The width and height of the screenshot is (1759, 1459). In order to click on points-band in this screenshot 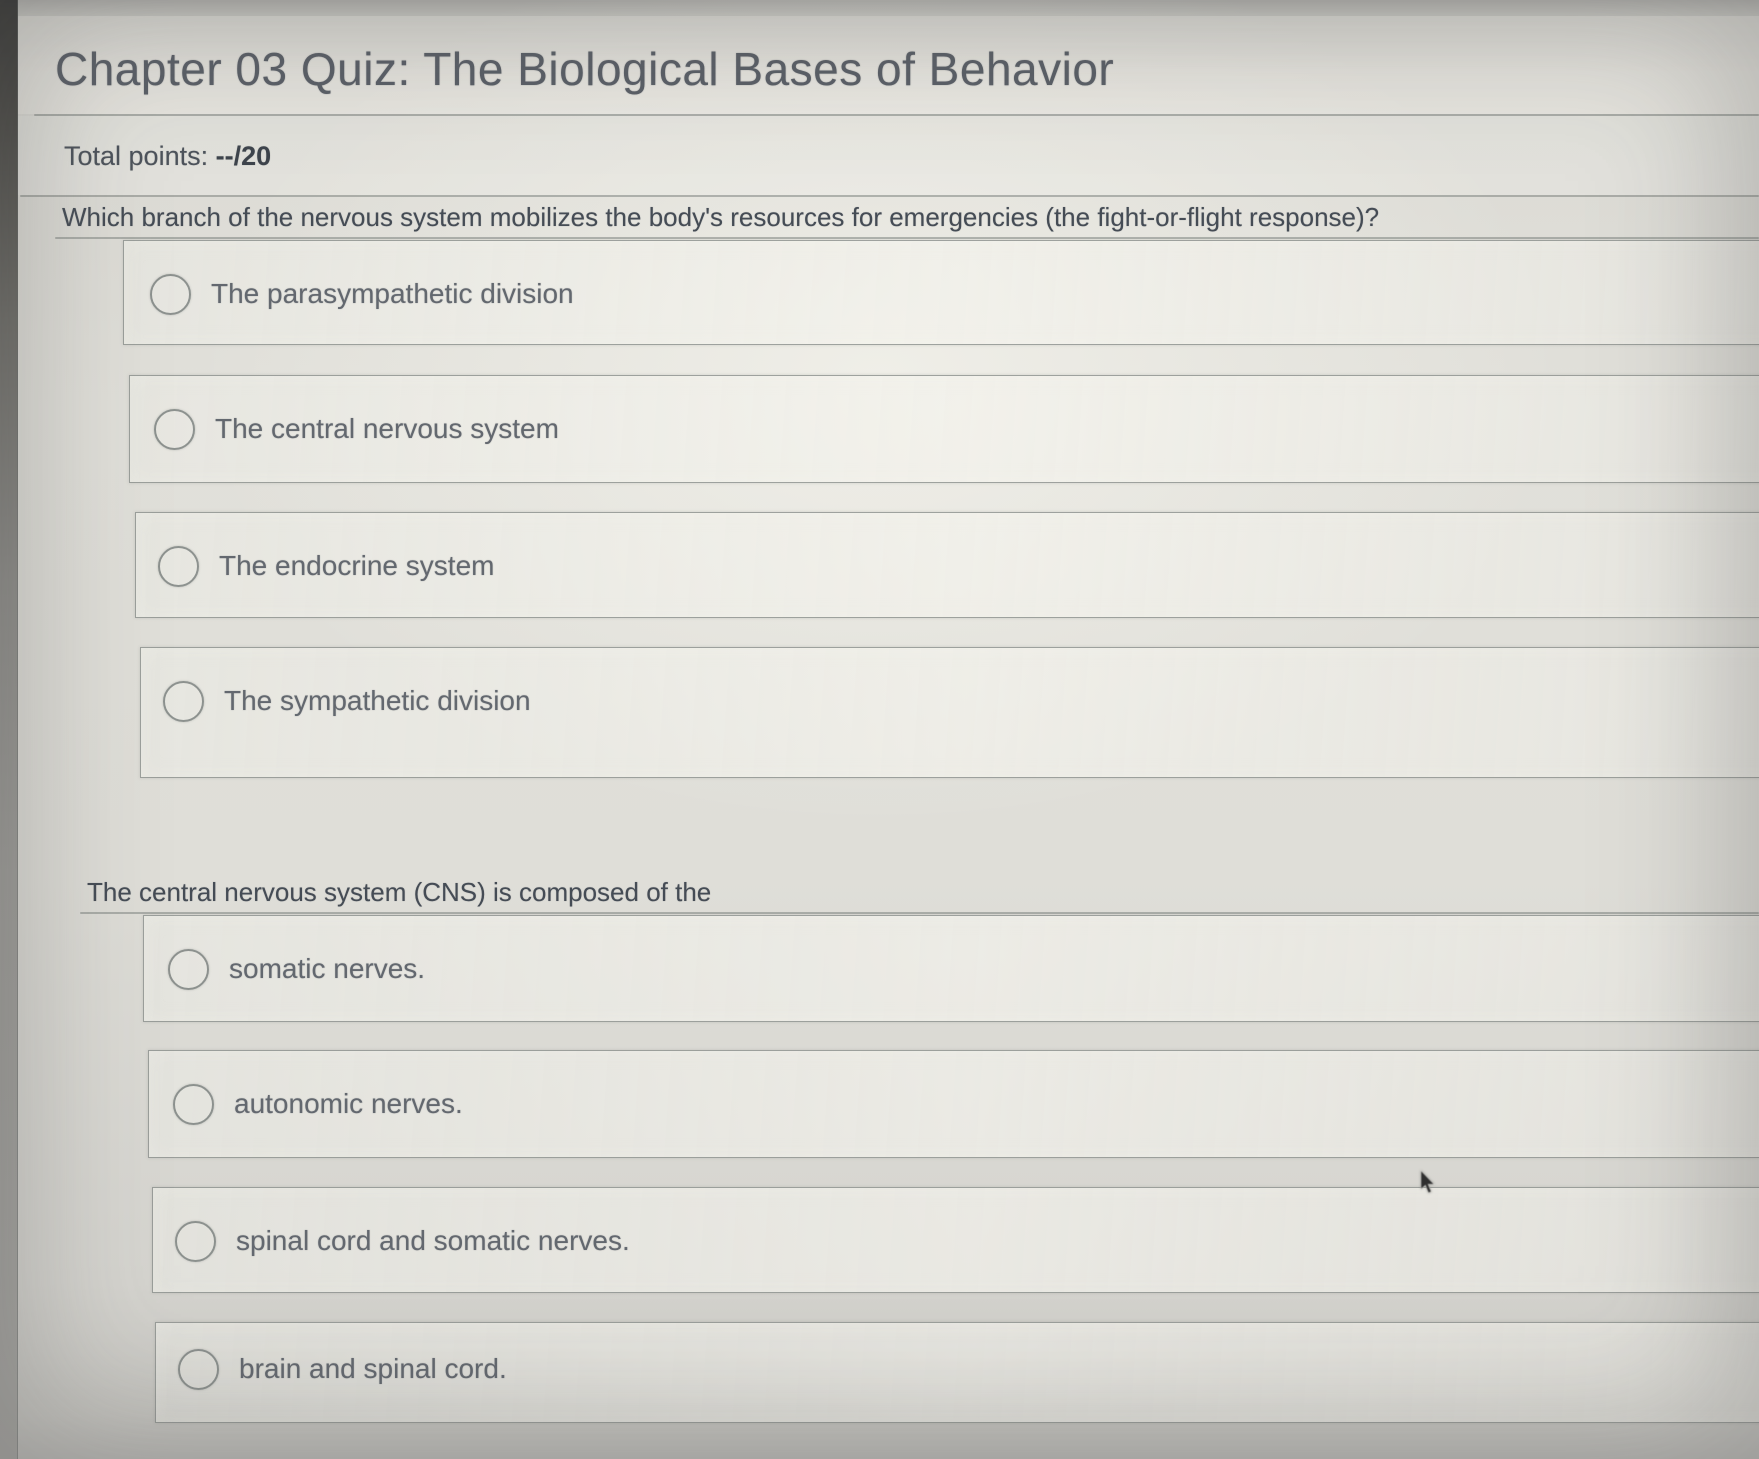, I will do `click(888, 155)`.